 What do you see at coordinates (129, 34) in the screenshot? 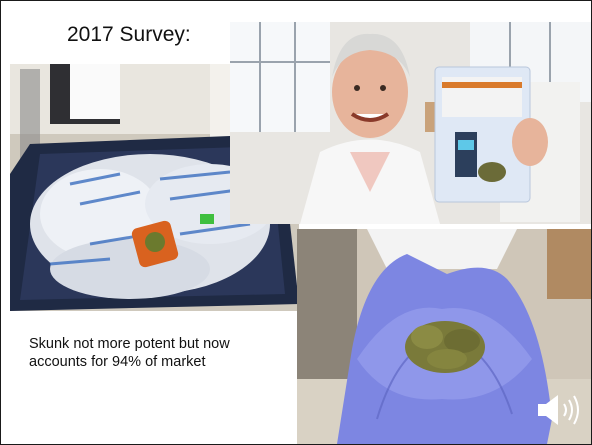
I see `slide-title: 2017 Survey:` at bounding box center [129, 34].